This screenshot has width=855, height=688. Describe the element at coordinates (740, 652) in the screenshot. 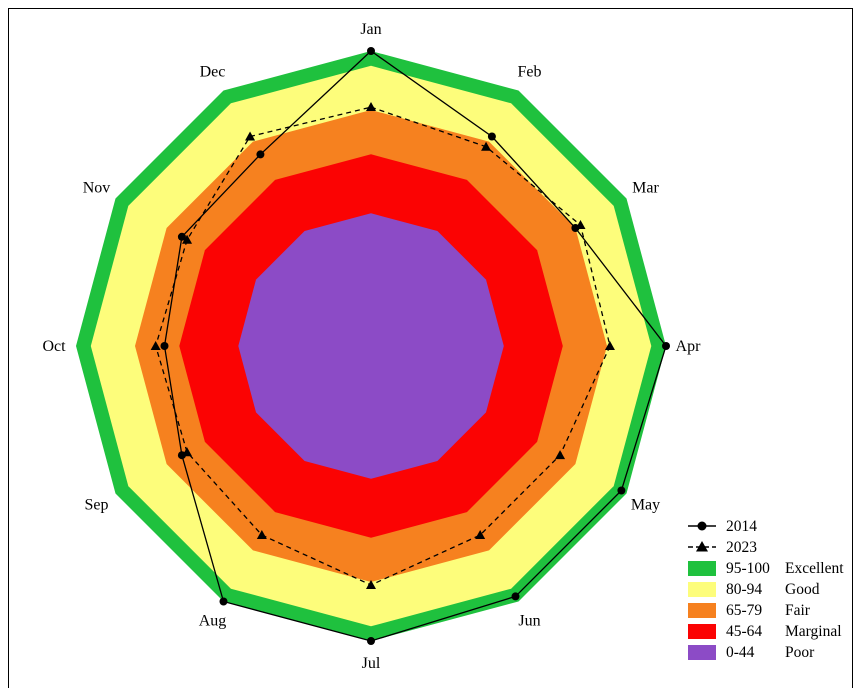

I see `legend-range-poor: 0-44` at that location.